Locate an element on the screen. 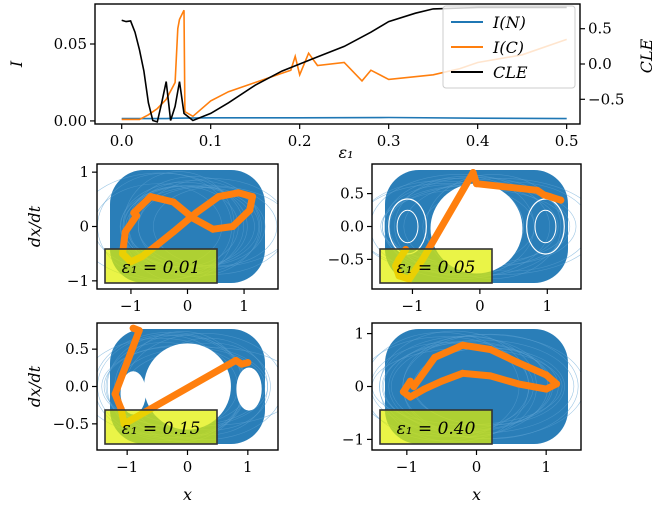  epsilon-annotation-label: ε₁ = 0.01 is located at coordinates (161, 268).